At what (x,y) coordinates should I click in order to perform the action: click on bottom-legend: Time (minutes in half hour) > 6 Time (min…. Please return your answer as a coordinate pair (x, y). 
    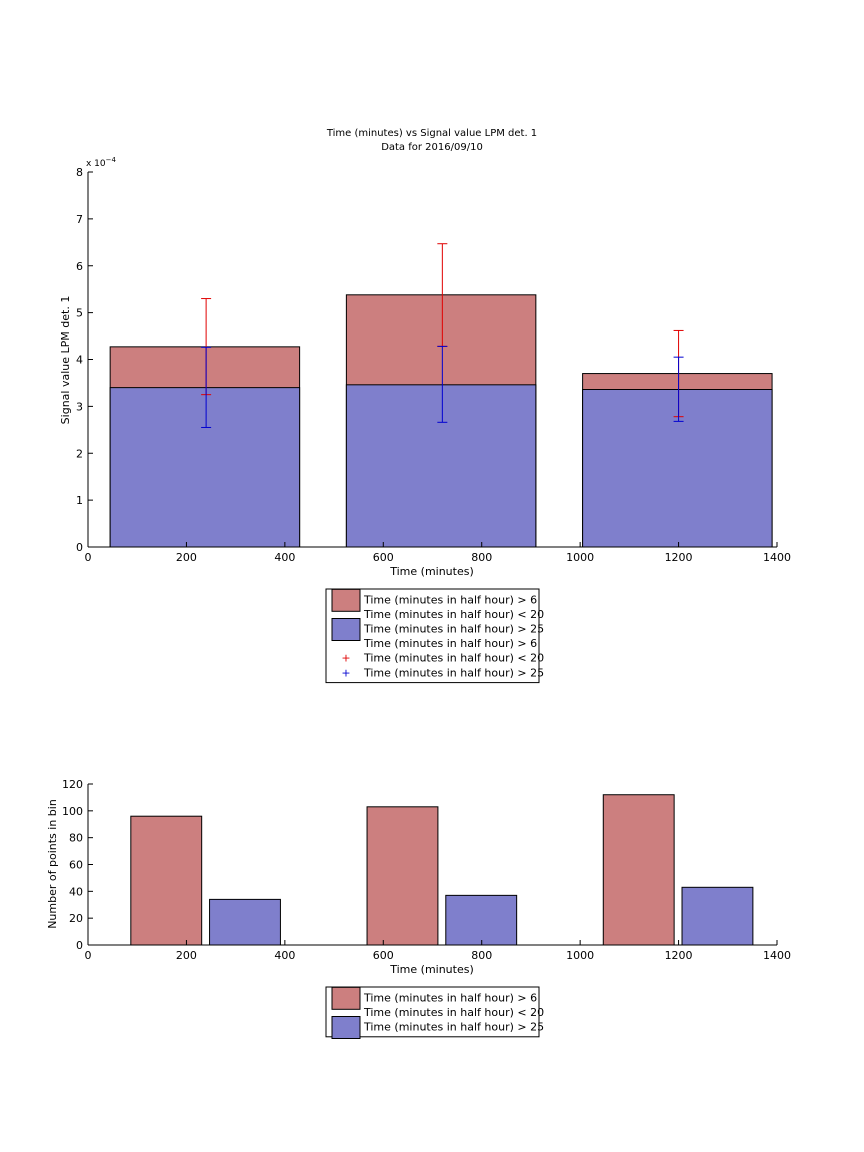
    Looking at the image, I should click on (434, 1012).